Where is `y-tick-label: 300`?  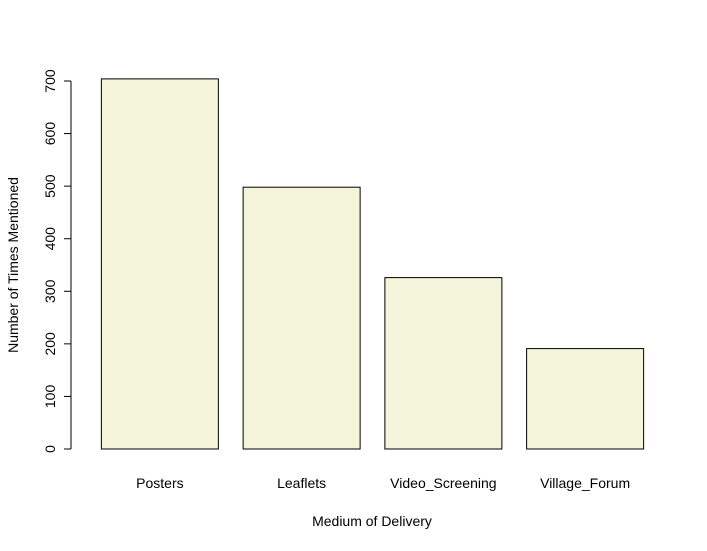 y-tick-label: 300 is located at coordinates (50, 291).